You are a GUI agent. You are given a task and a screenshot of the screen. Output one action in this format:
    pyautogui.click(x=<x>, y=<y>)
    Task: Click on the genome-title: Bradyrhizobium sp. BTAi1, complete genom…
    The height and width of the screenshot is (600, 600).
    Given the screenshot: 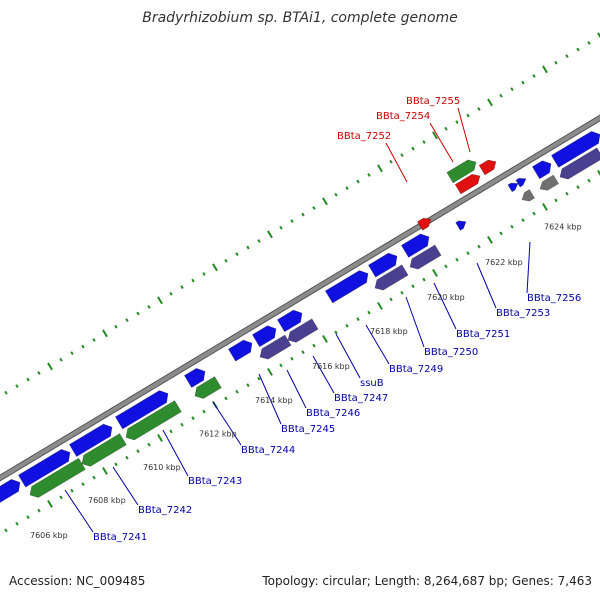 What is the action you would take?
    pyautogui.click(x=300, y=18)
    